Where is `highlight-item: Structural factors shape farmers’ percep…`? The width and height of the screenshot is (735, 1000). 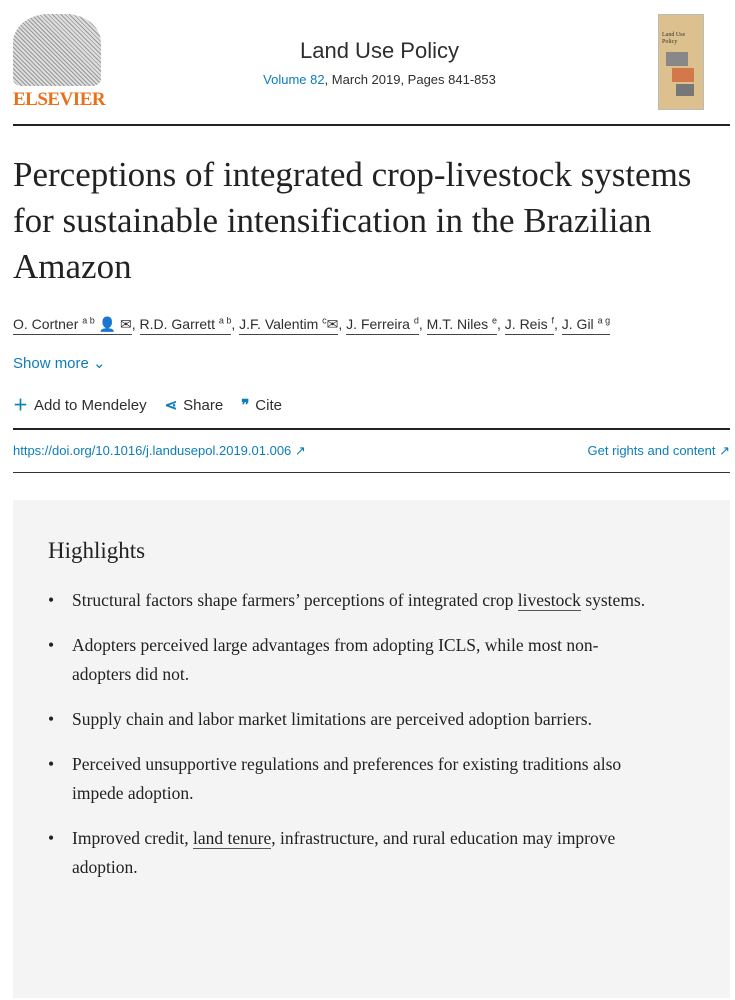 highlight-item: Structural factors shape farmers’ percep… is located at coordinates (348, 600).